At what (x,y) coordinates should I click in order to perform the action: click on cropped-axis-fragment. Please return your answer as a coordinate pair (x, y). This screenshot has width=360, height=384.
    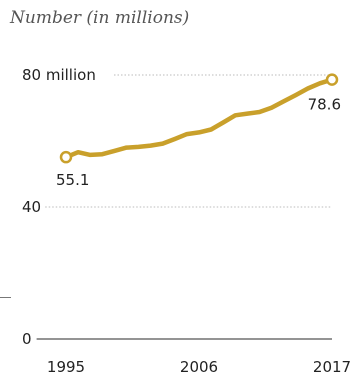
    Looking at the image, I should click on (5, 297).